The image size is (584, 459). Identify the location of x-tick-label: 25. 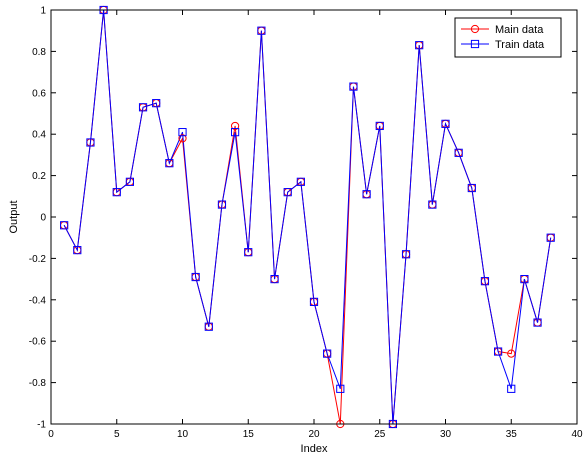
(380, 434).